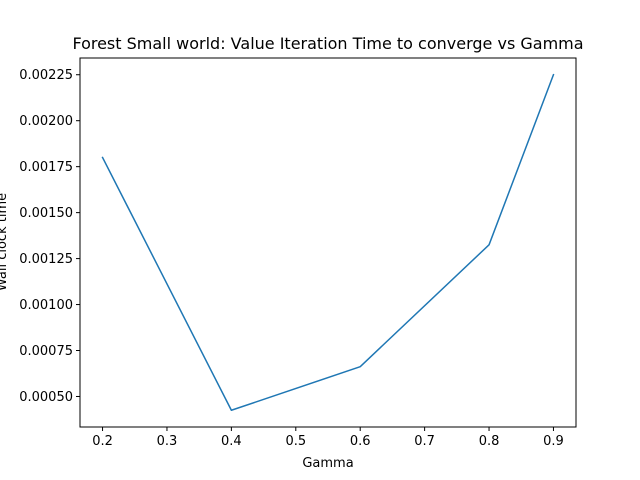  Describe the element at coordinates (46, 259) in the screenshot. I see `y-tick-label: 0.00125` at that location.